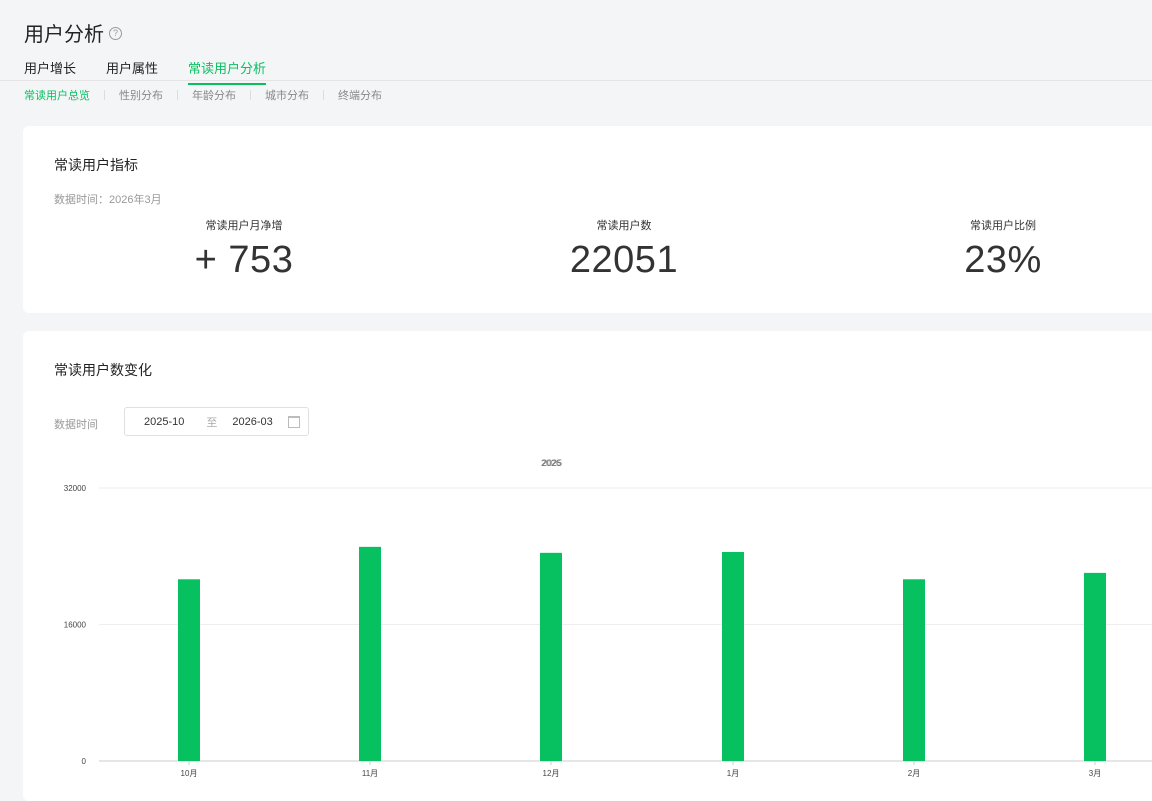  I want to click on metric-user-ratio: 常读用户比例 23%, so click(1003, 249).